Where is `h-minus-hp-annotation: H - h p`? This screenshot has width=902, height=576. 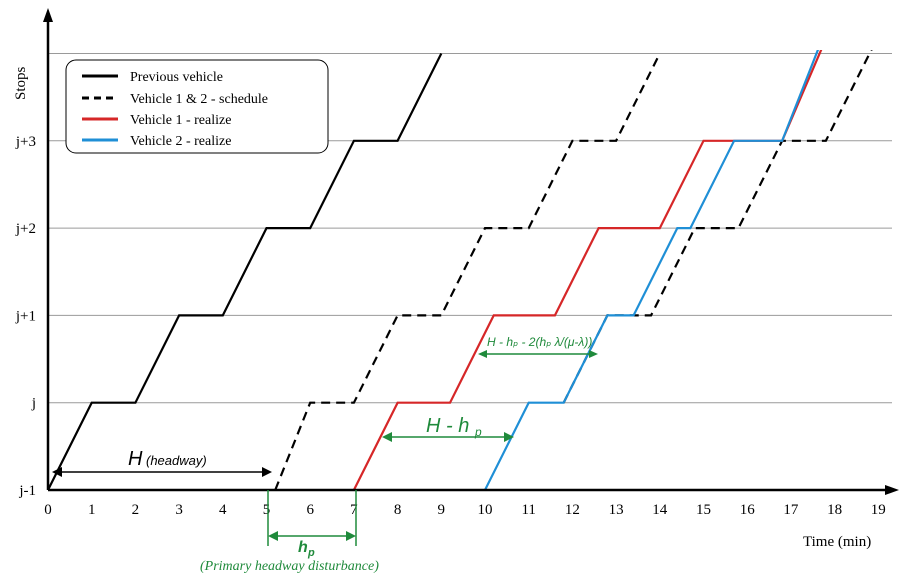 h-minus-hp-annotation: H - h p is located at coordinates (448, 428).